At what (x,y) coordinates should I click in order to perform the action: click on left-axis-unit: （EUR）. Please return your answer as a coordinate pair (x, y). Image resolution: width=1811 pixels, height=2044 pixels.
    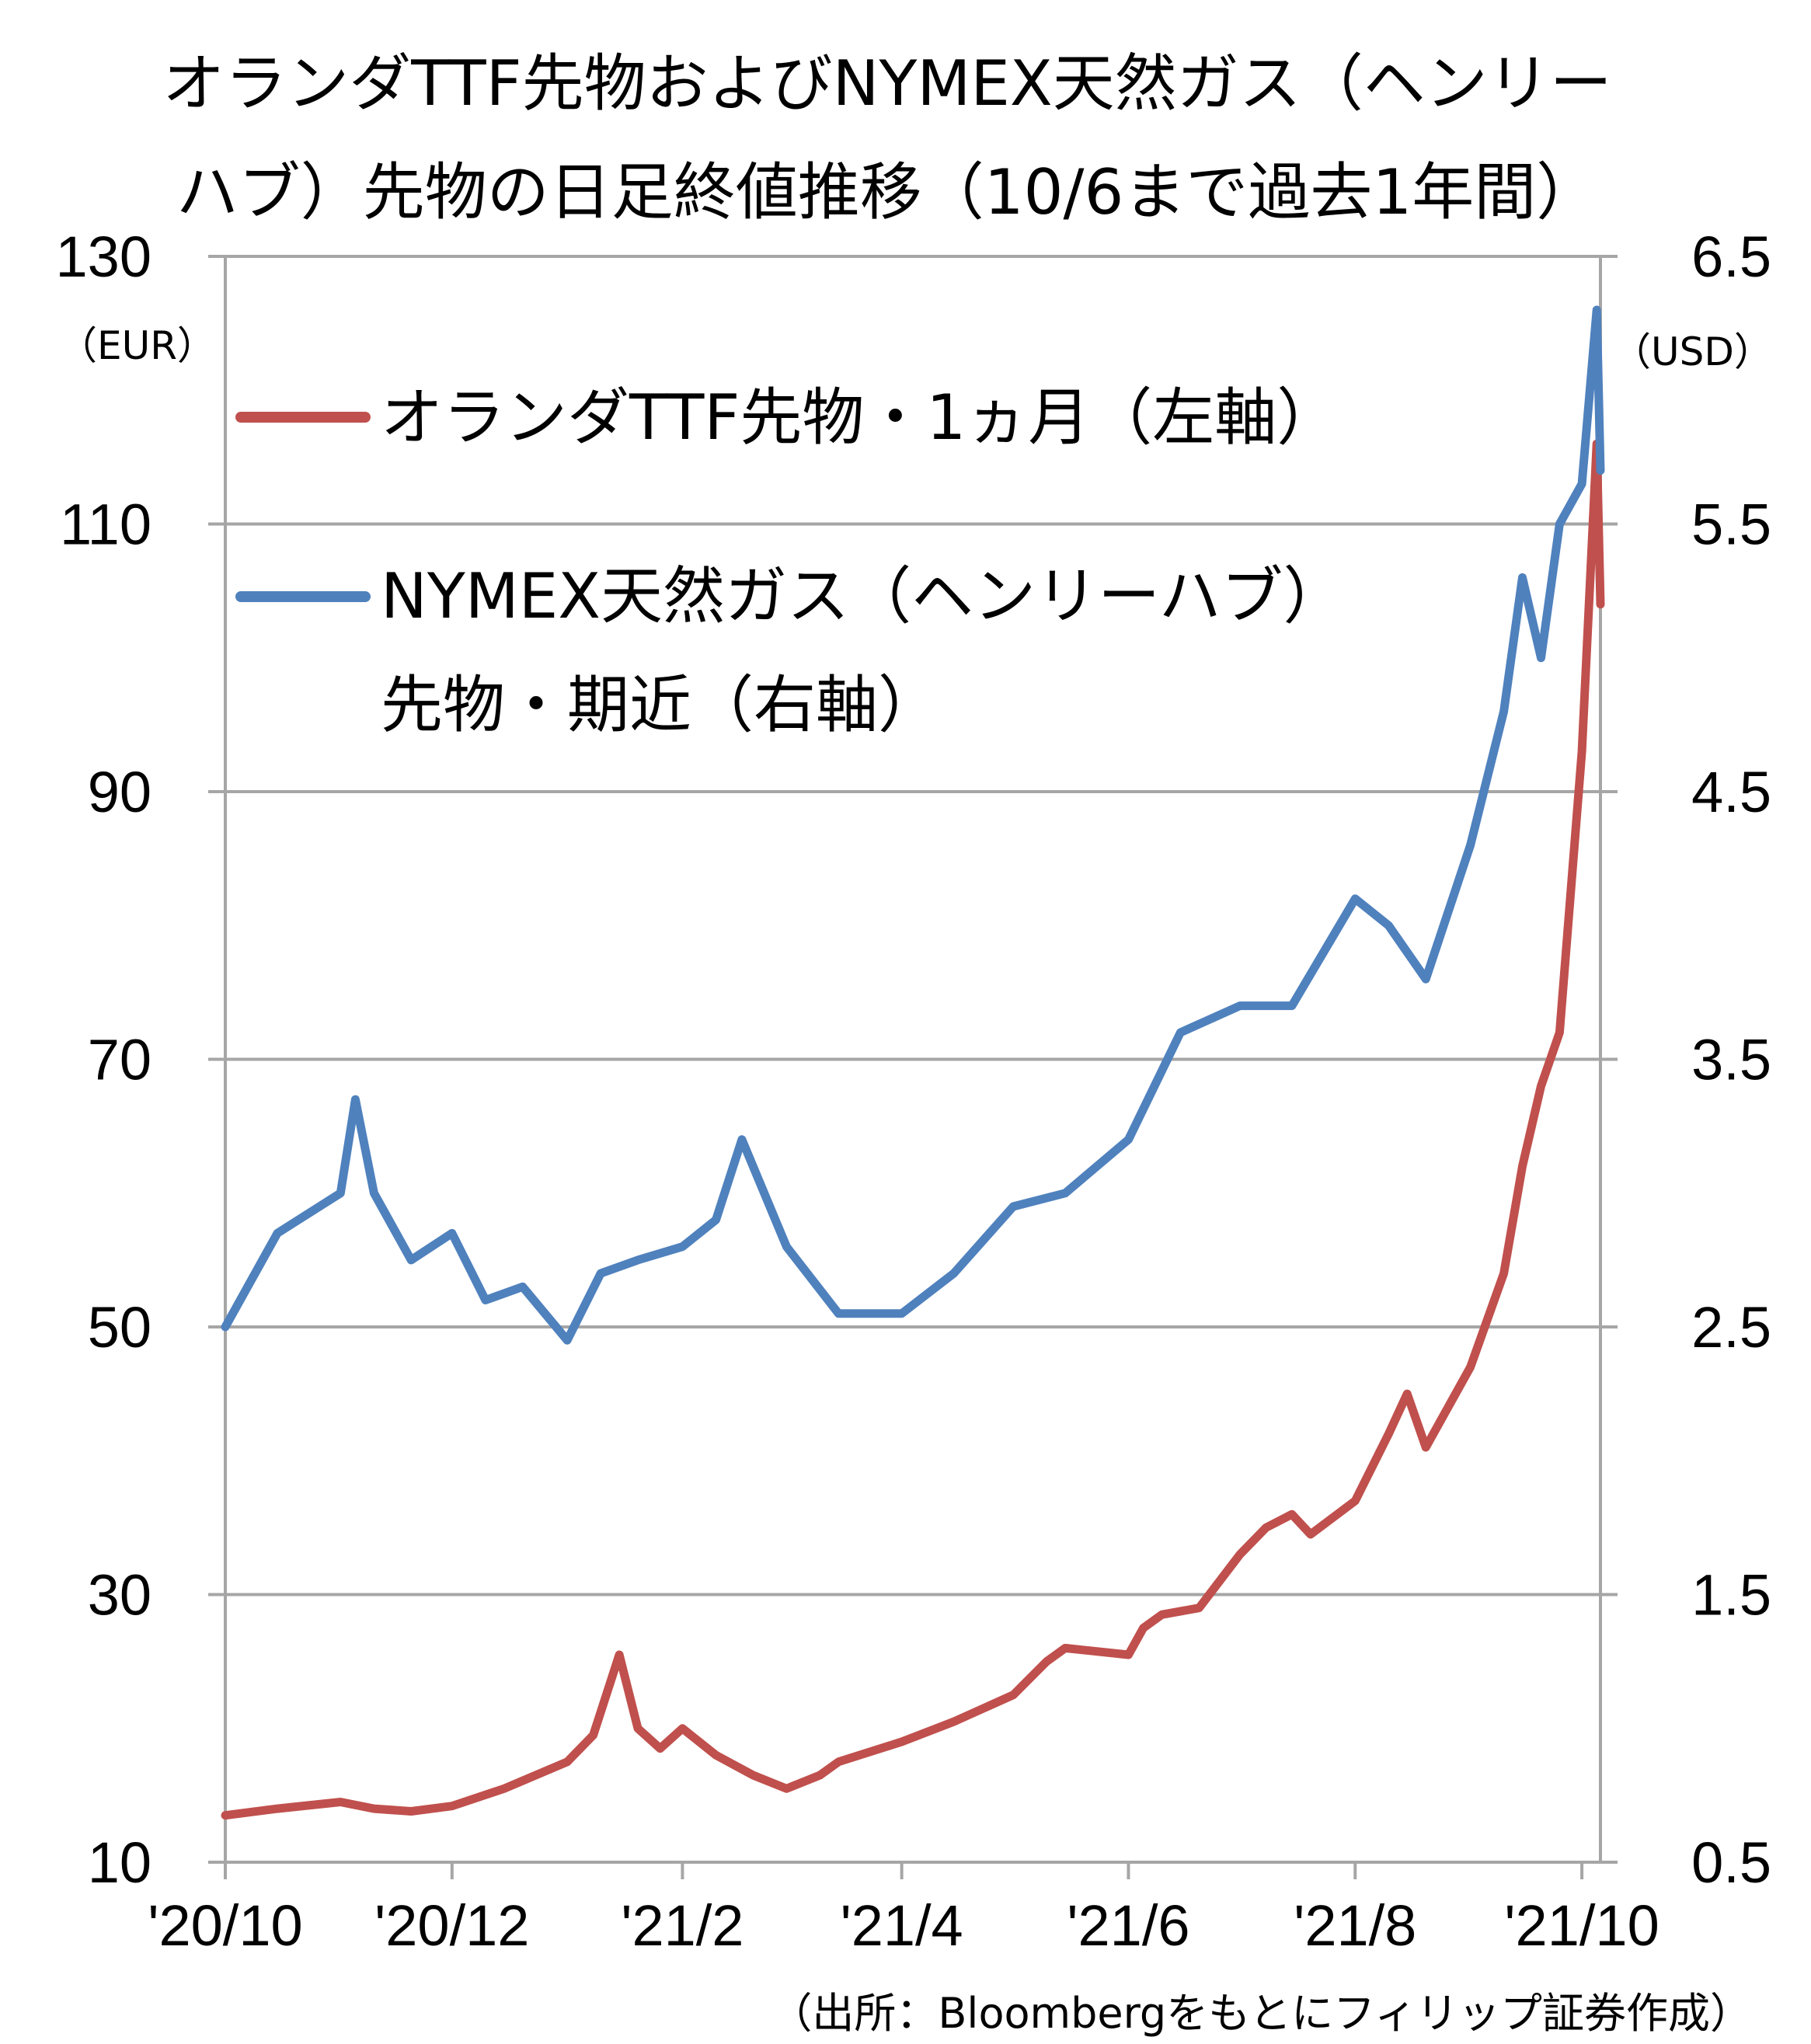
    Looking at the image, I should click on (137, 346).